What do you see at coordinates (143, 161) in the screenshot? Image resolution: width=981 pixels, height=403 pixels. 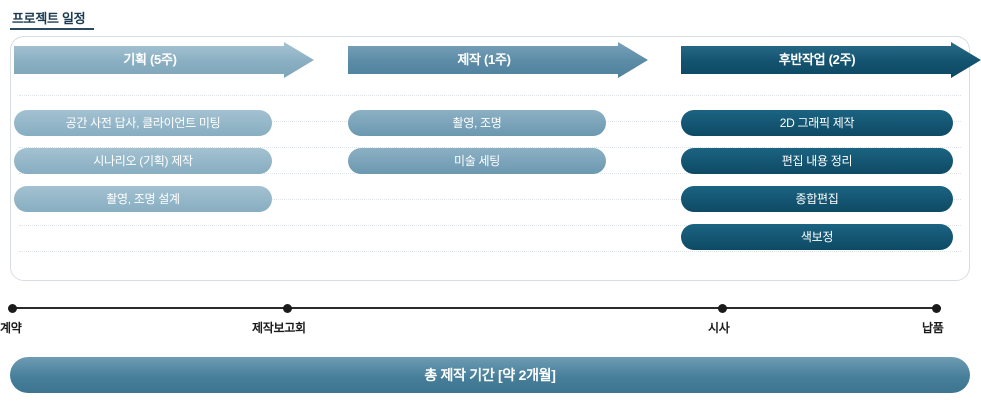 I see `task-pill-1-2: 시나리오 (기획) 제작` at bounding box center [143, 161].